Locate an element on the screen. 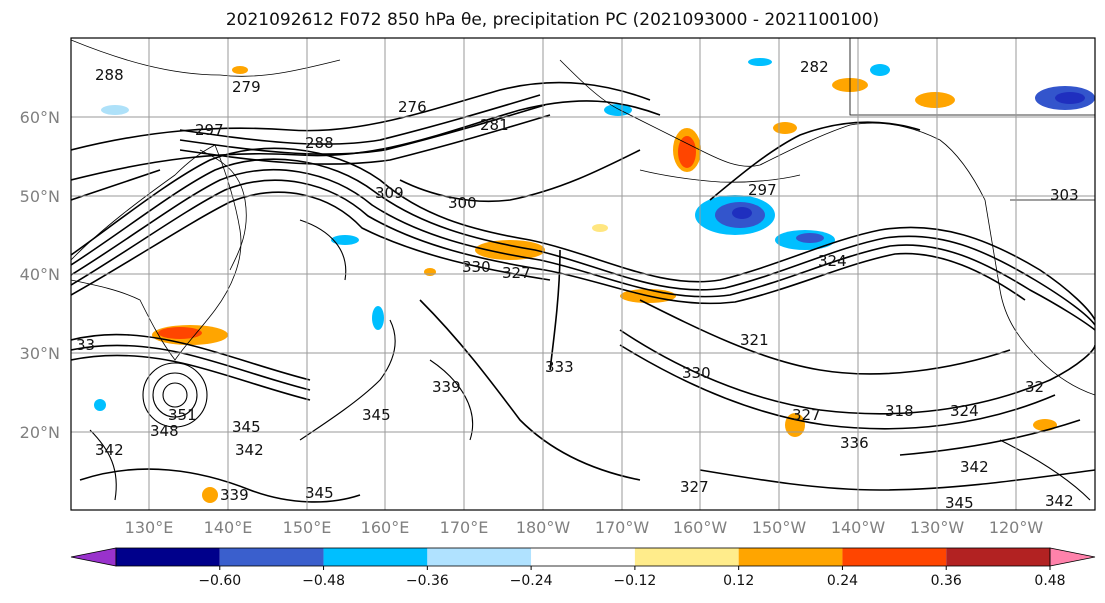  lat-label: 60°N is located at coordinates (40, 117).